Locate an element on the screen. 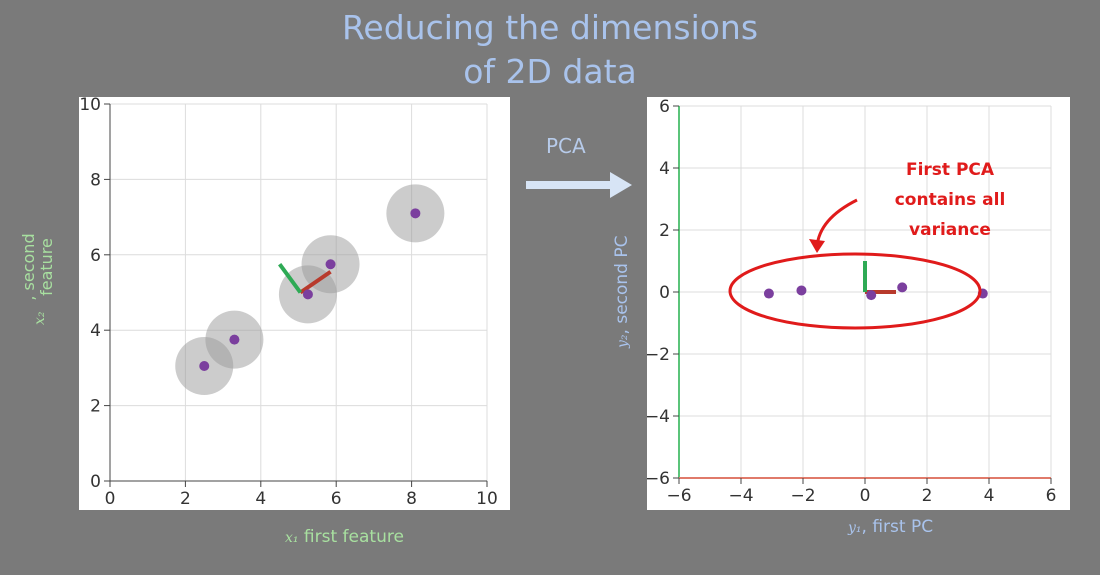  right-y-variable: y₂ is located at coordinates (623, 341).